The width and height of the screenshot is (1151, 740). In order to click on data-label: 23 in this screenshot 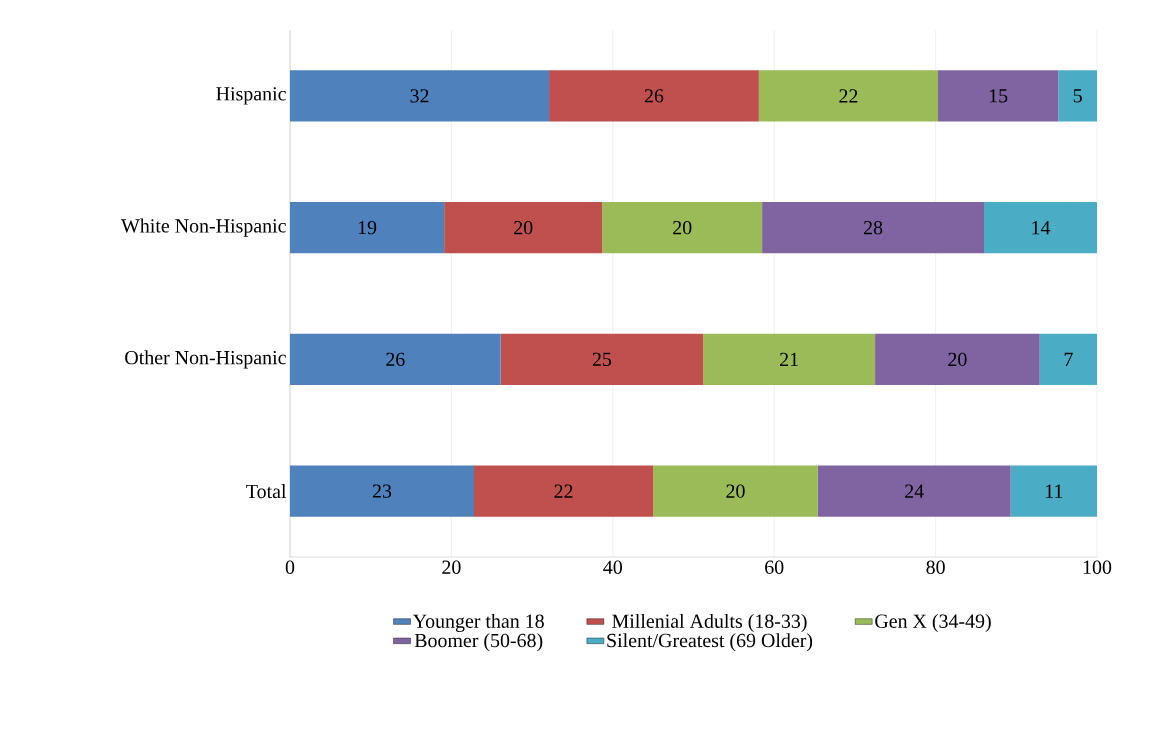, I will do `click(382, 491)`.